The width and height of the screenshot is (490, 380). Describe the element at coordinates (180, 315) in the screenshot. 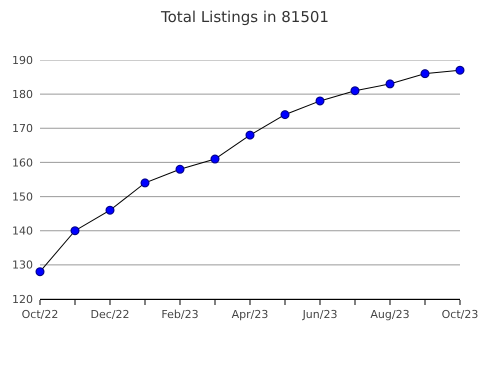

I see `x-tick-label: Feb/23` at that location.